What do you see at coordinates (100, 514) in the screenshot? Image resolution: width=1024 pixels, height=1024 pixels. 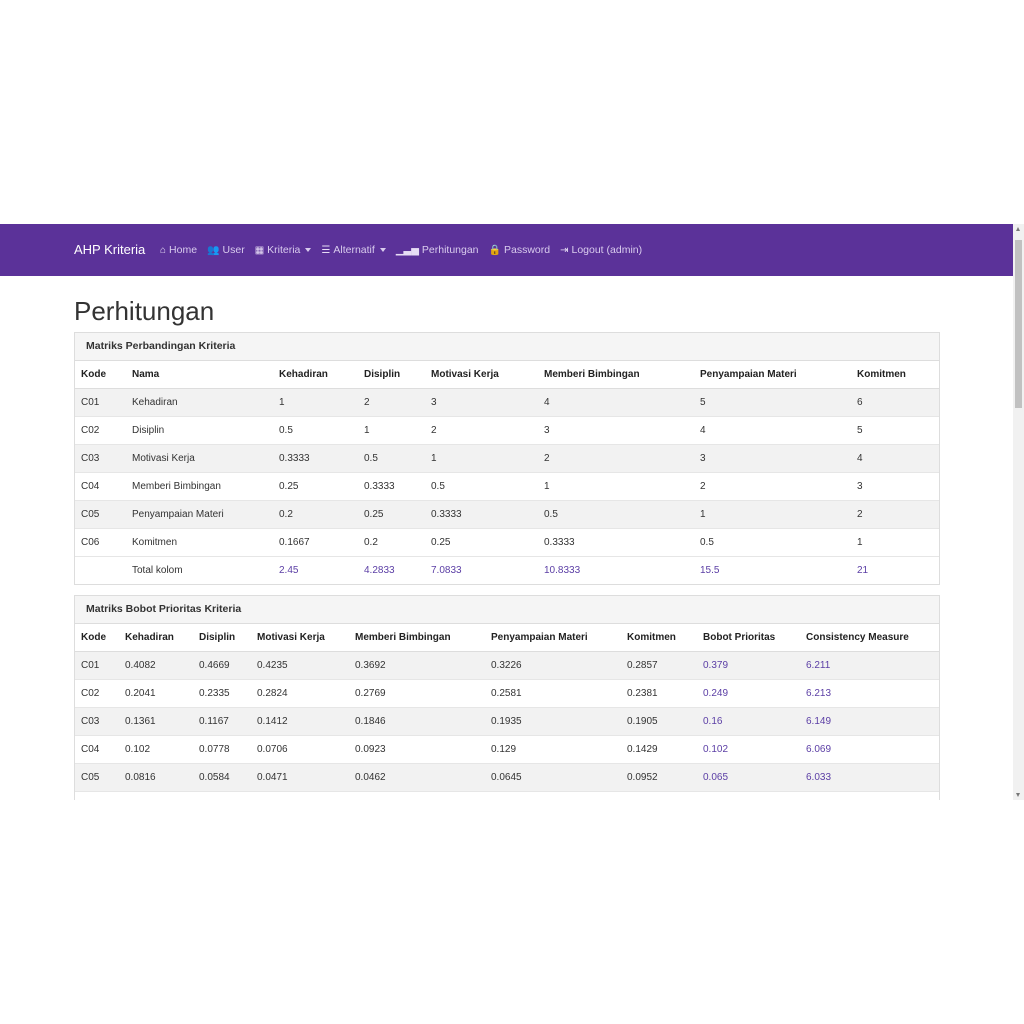 I see `table-cell: C05` at bounding box center [100, 514].